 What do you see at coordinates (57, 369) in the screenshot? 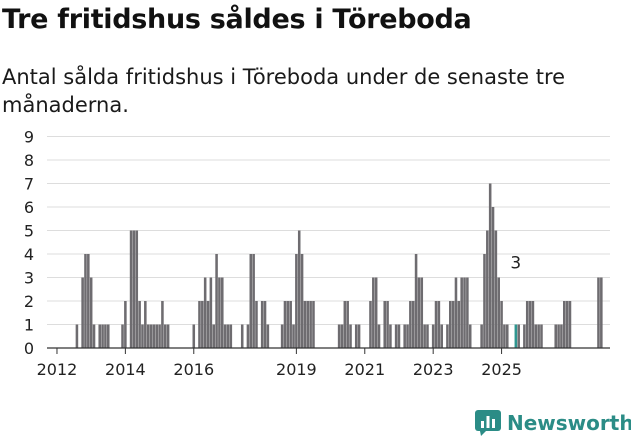
I see `x-tick-label: 2012` at bounding box center [57, 369].